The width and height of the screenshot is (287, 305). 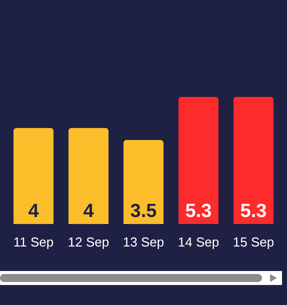 What do you see at coordinates (89, 242) in the screenshot?
I see `x-tick-label: 12 Sep` at bounding box center [89, 242].